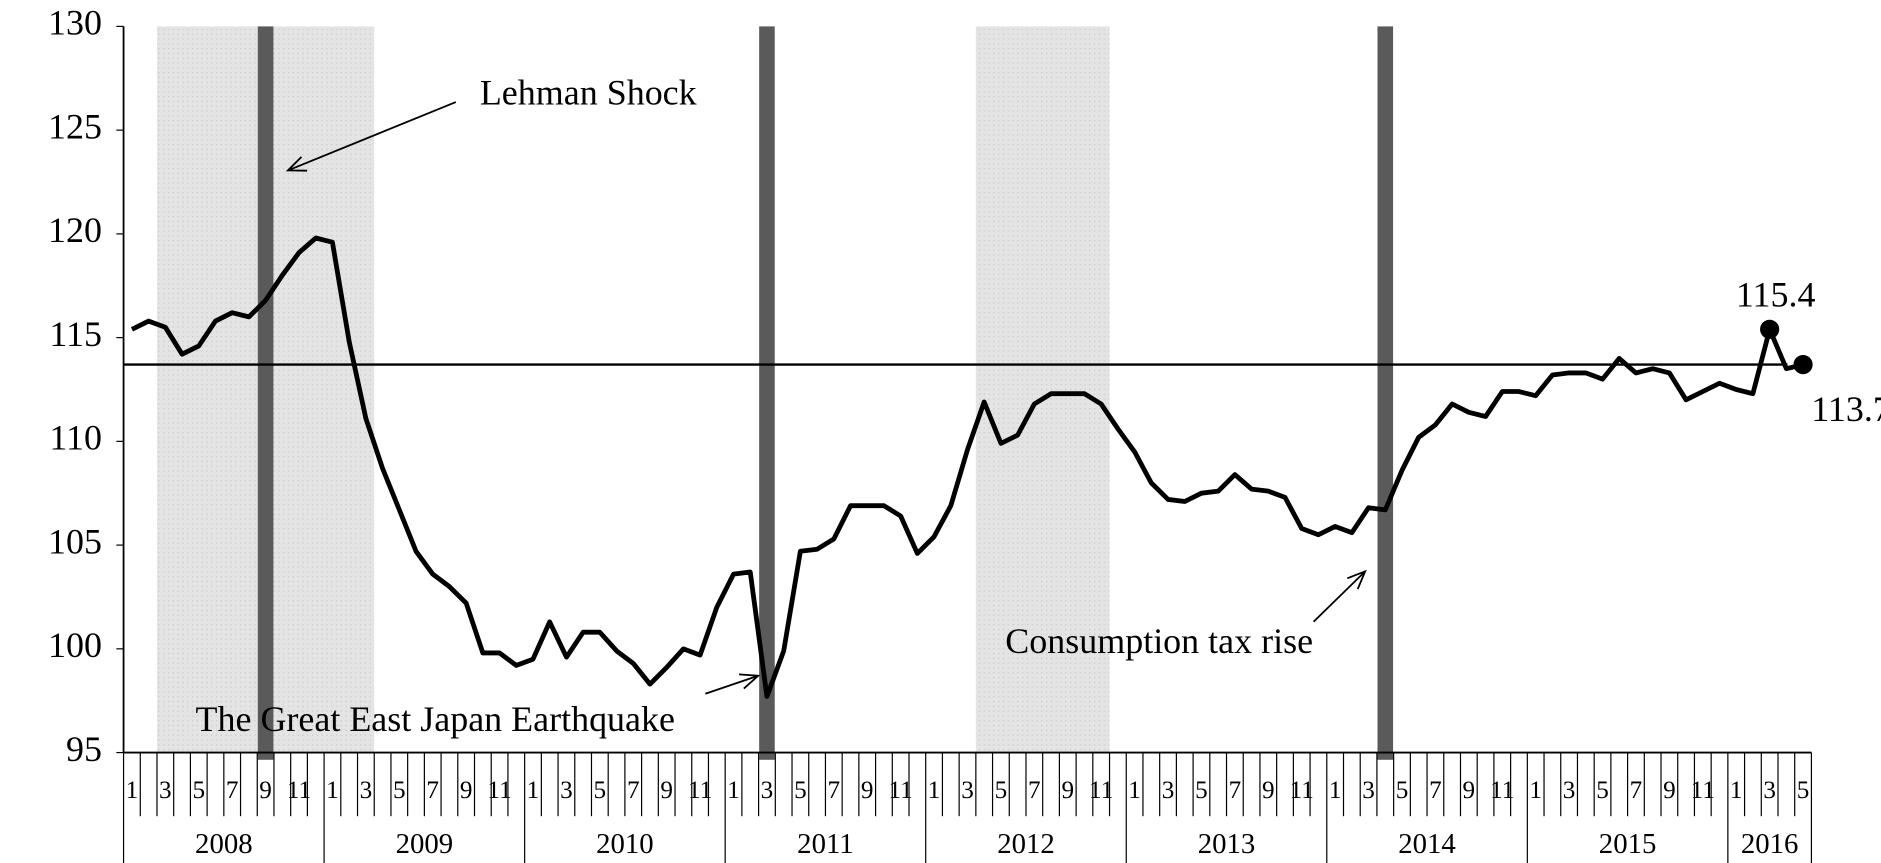  What do you see at coordinates (825, 844) in the screenshot?
I see `year-label: 2011` at bounding box center [825, 844].